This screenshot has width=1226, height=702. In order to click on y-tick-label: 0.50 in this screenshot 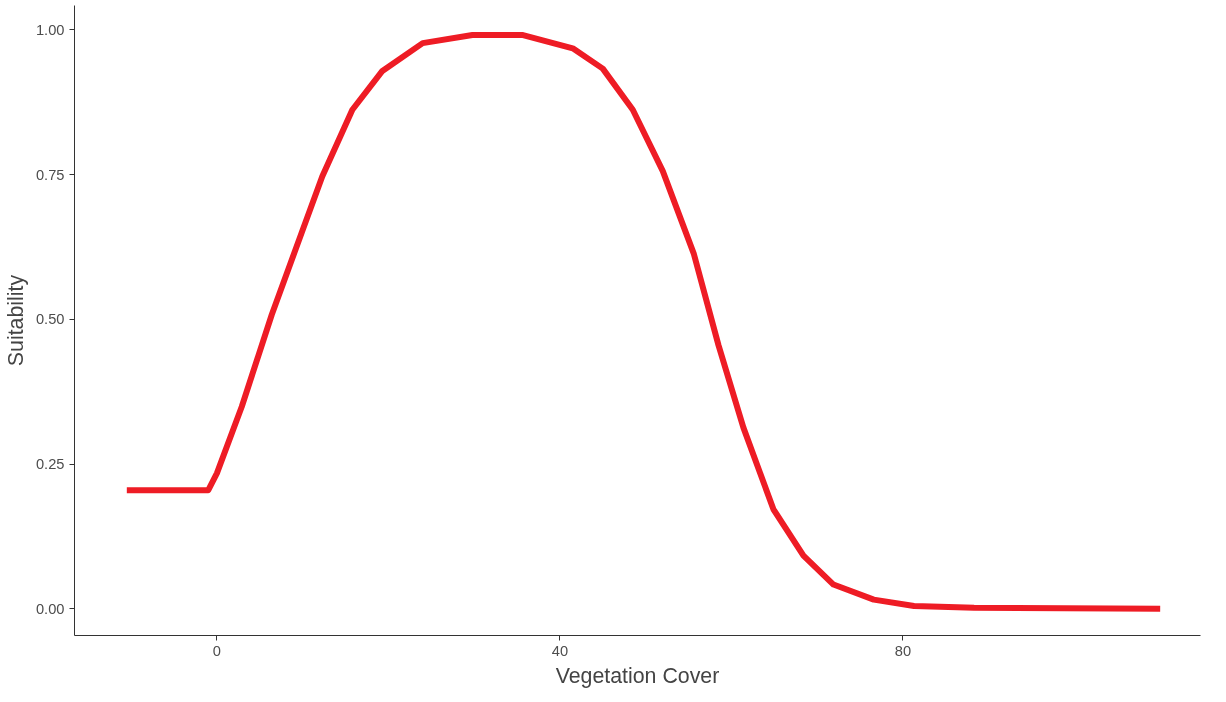, I will do `click(50, 319)`.